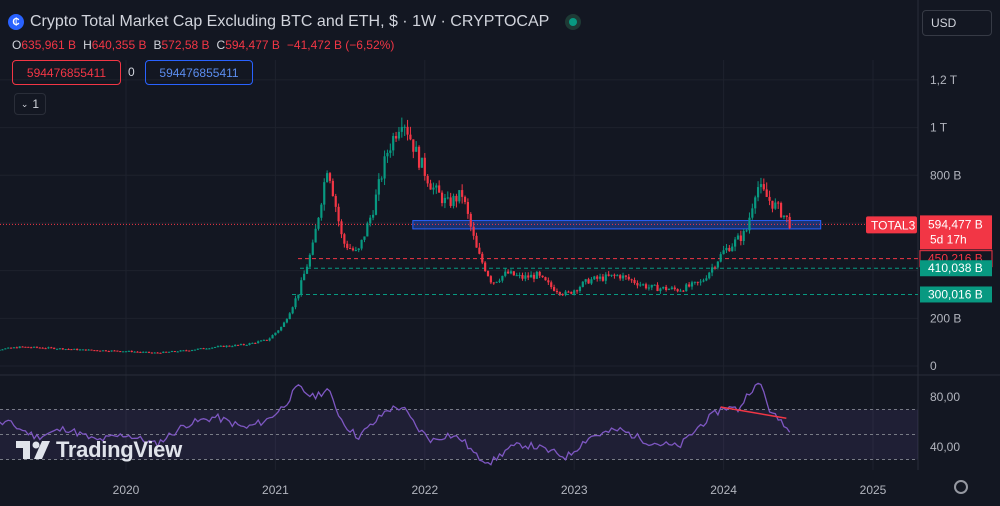 This screenshot has height=506, width=1000. What do you see at coordinates (30, 104) in the screenshot?
I see `collapse-indicators-button: ⌄ 1` at bounding box center [30, 104].